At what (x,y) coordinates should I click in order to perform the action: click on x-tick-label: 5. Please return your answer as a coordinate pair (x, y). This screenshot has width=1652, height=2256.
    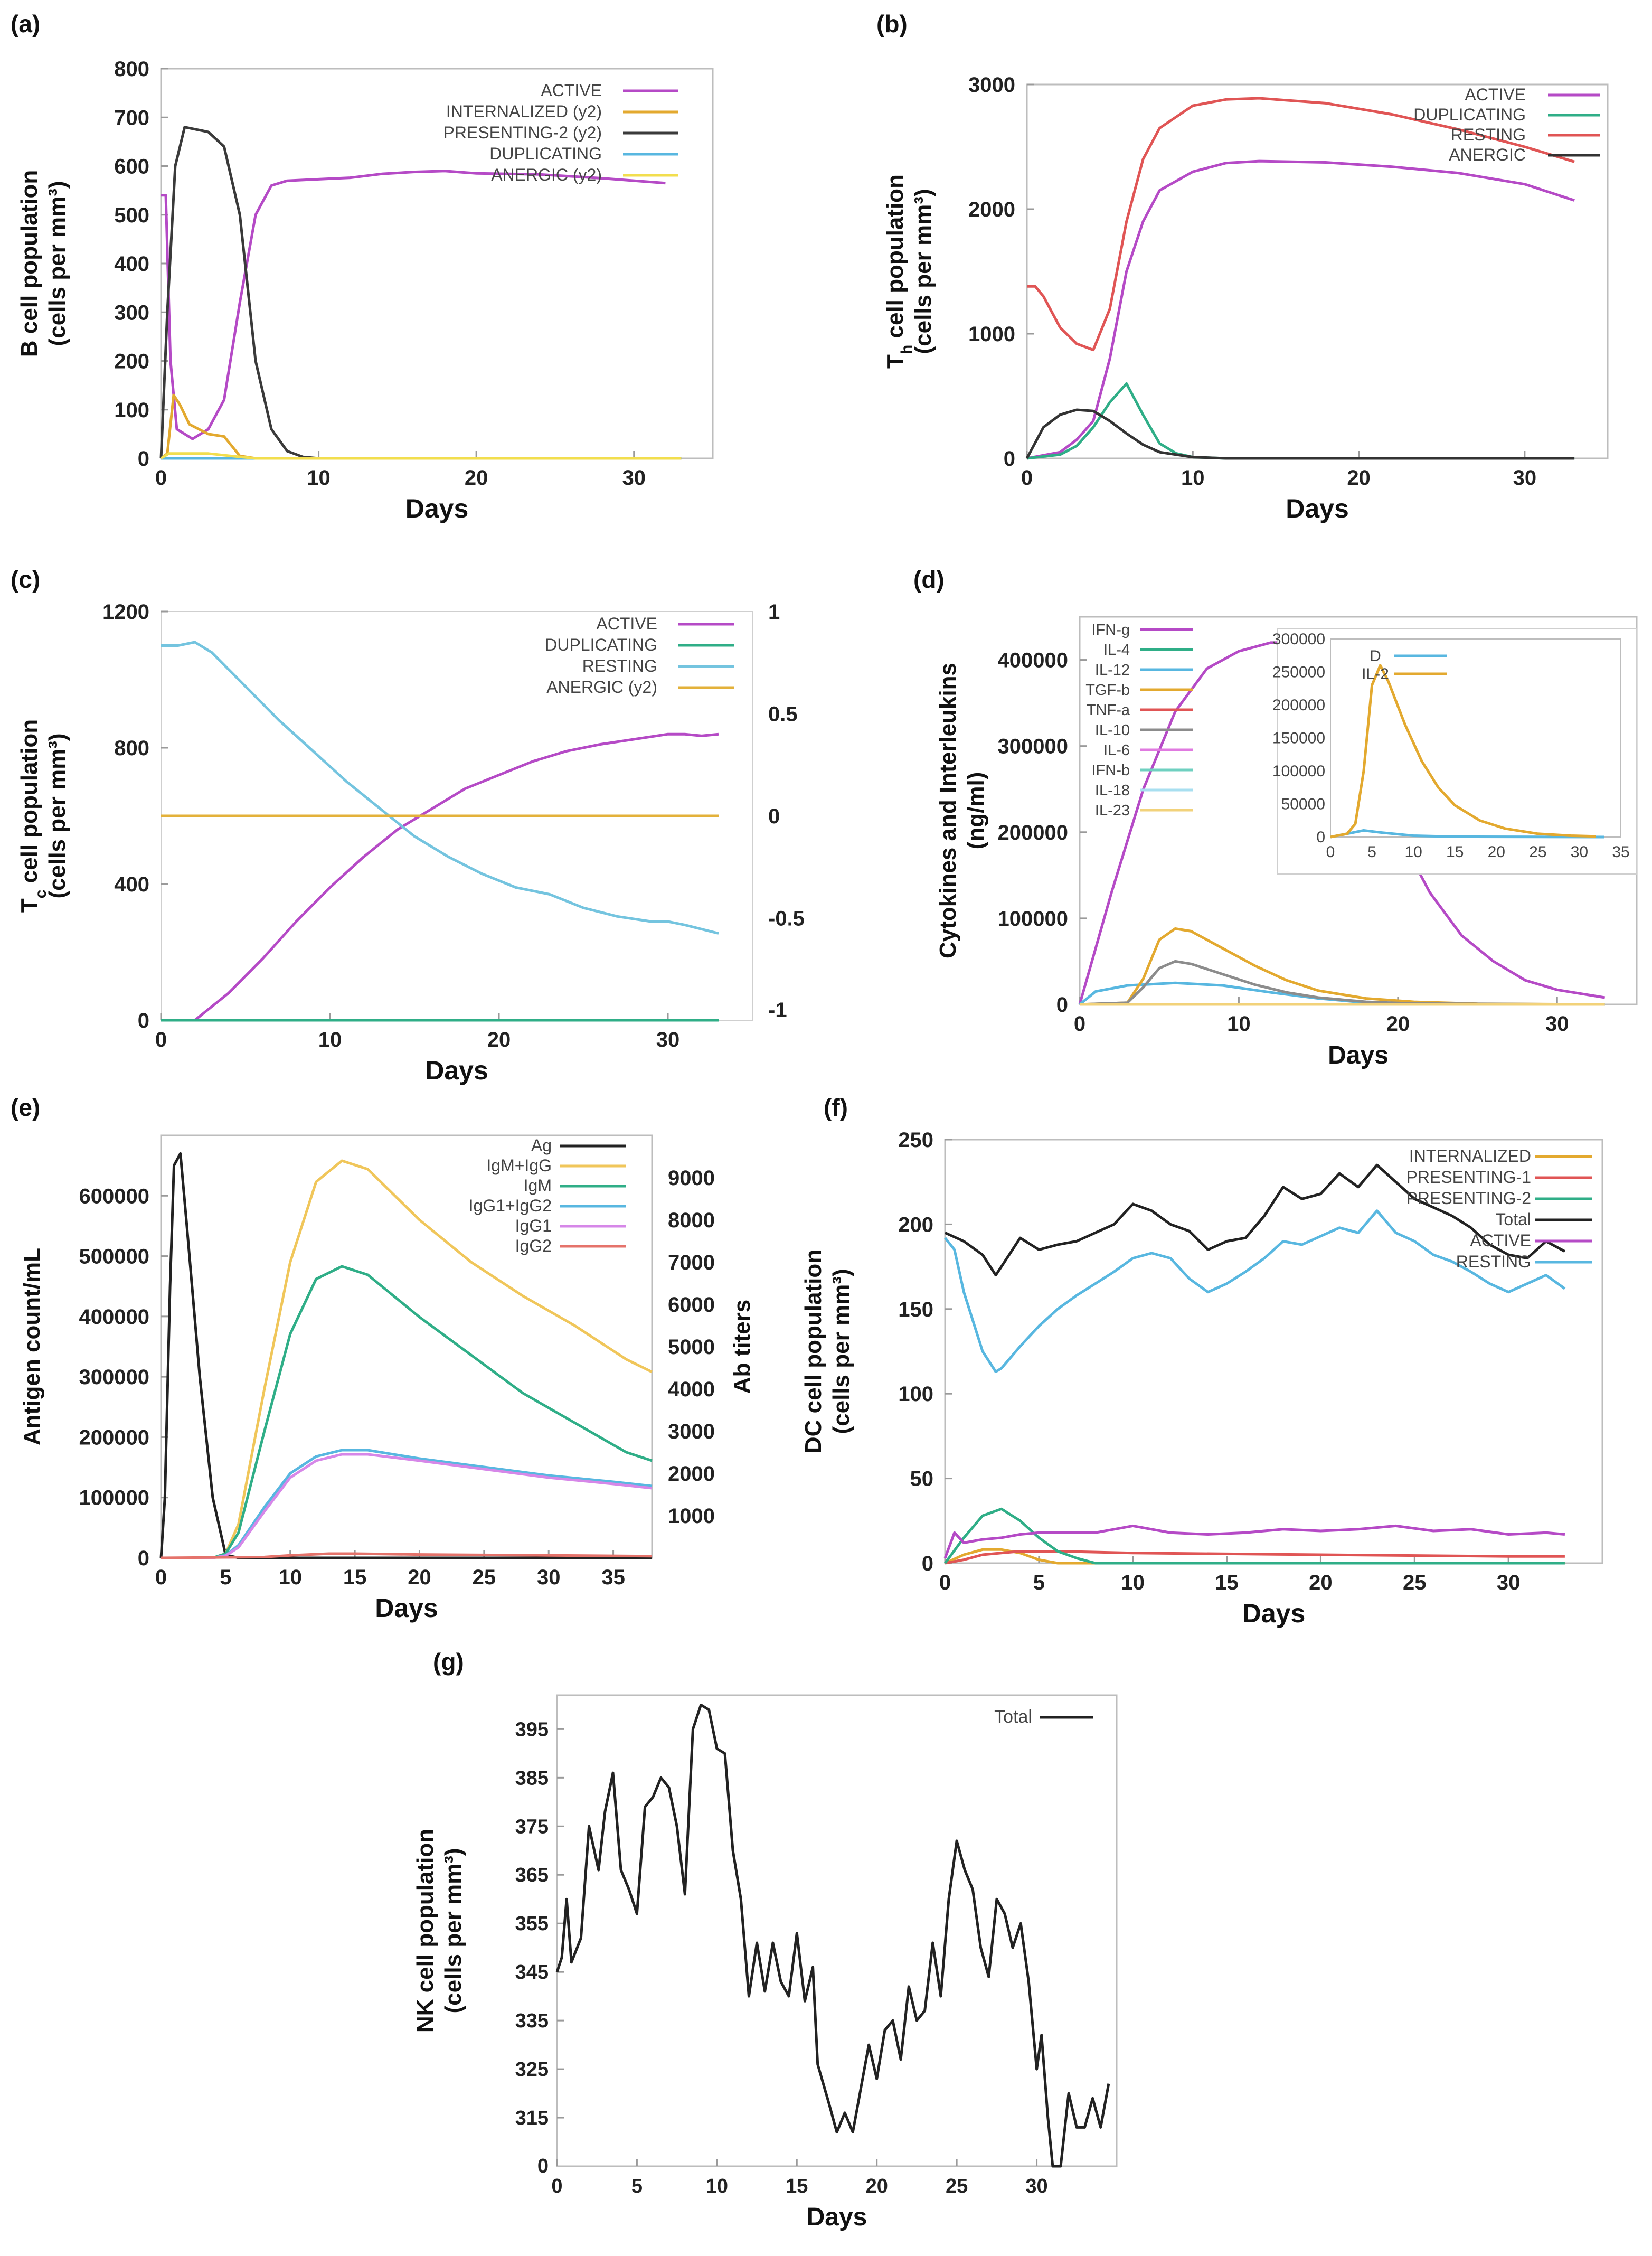
    Looking at the image, I should click on (637, 2186).